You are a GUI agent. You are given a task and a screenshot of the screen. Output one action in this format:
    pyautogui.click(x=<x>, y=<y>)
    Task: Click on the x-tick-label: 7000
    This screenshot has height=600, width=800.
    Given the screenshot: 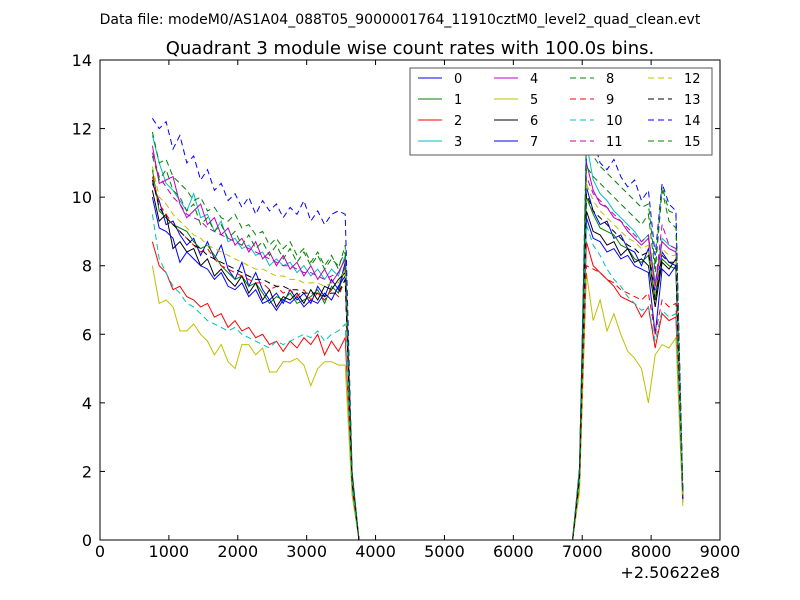 What is the action you would take?
    pyautogui.click(x=582, y=551)
    